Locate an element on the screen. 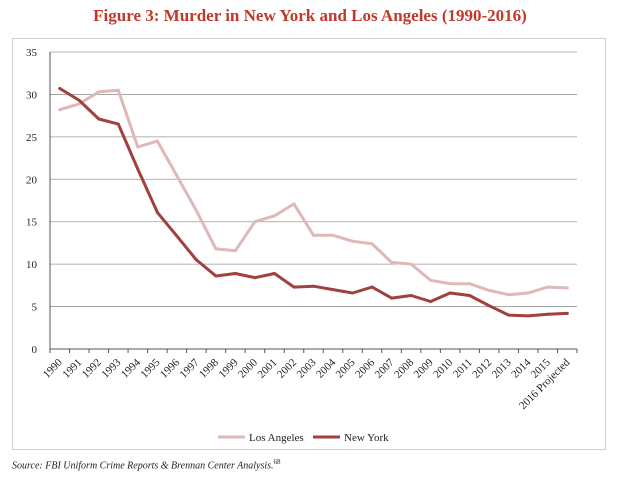 This screenshot has height=479, width=620. x-tick-label: 2005 is located at coordinates (346, 368).